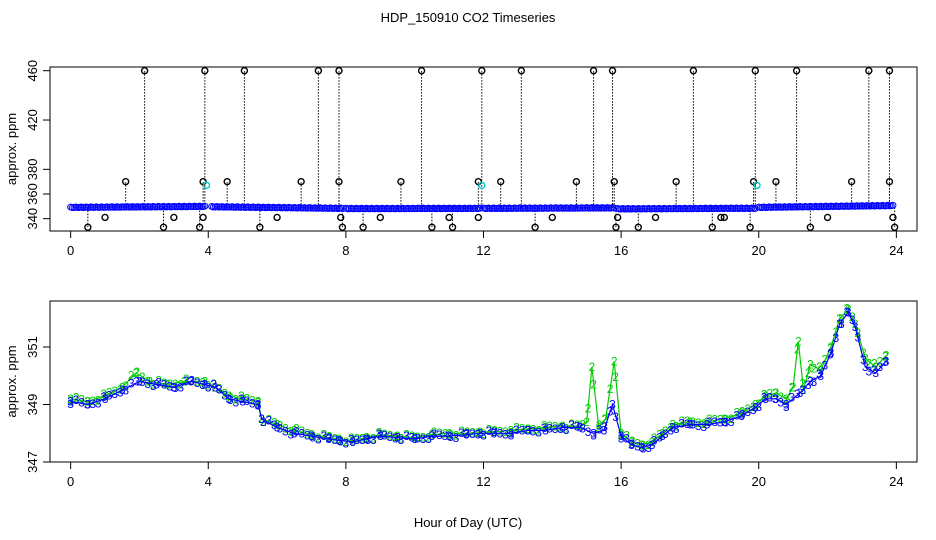 The height and width of the screenshot is (540, 936). Describe the element at coordinates (345, 250) in the screenshot. I see `top-x-tick-label: 8` at that location.